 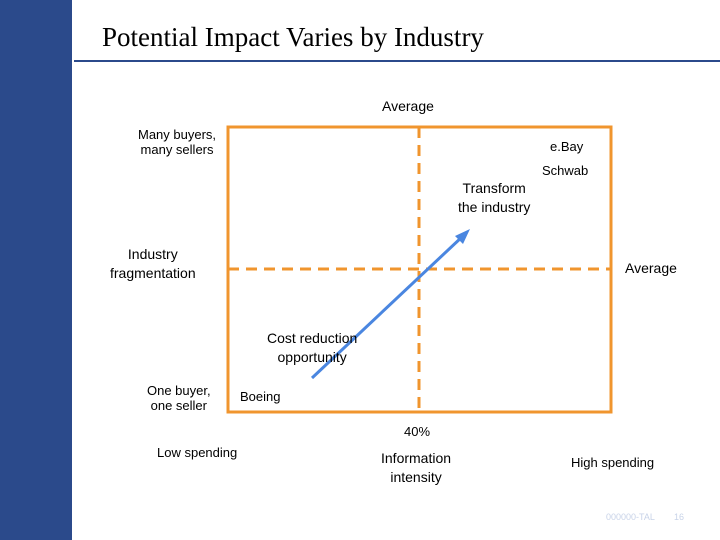 I want to click on ebay-label: e.Bay, so click(x=567, y=146).